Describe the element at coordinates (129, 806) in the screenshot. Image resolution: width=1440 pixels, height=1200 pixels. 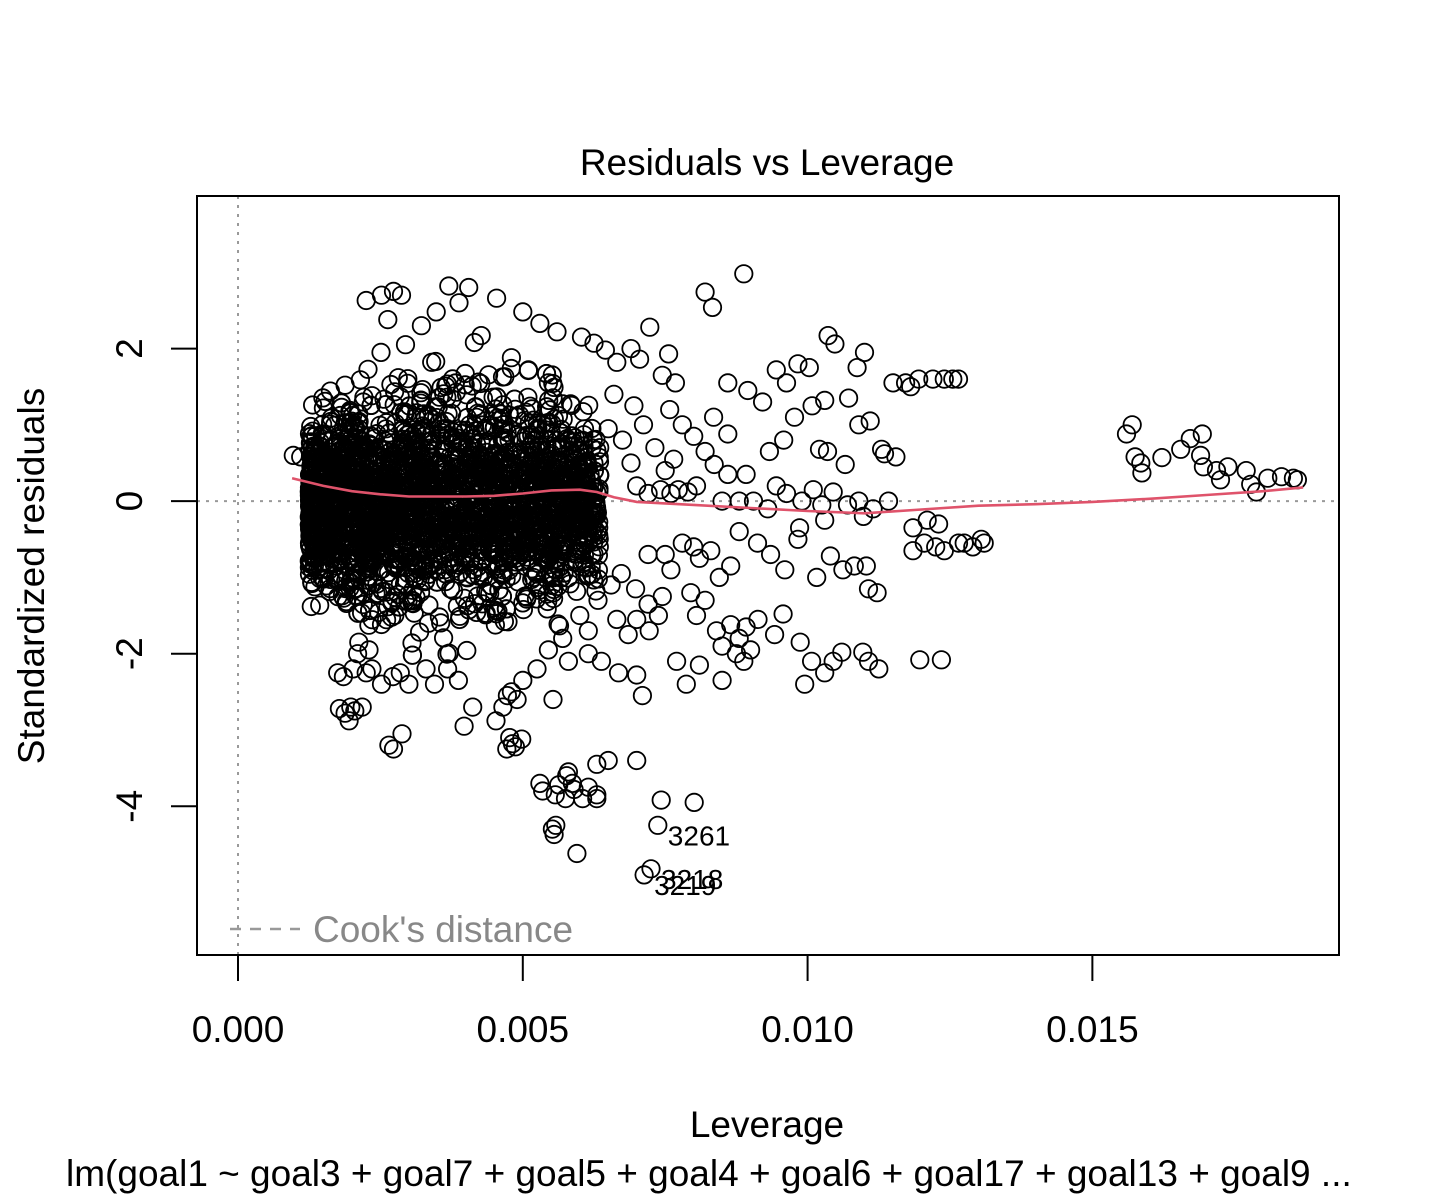
I see `y-tick-label: -4` at that location.